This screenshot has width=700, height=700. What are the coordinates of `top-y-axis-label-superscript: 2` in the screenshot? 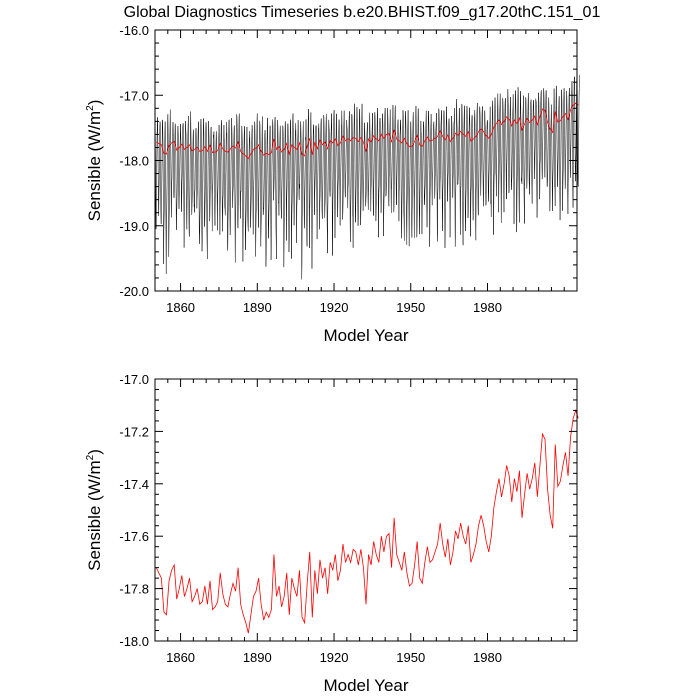 It's located at (90, 108).